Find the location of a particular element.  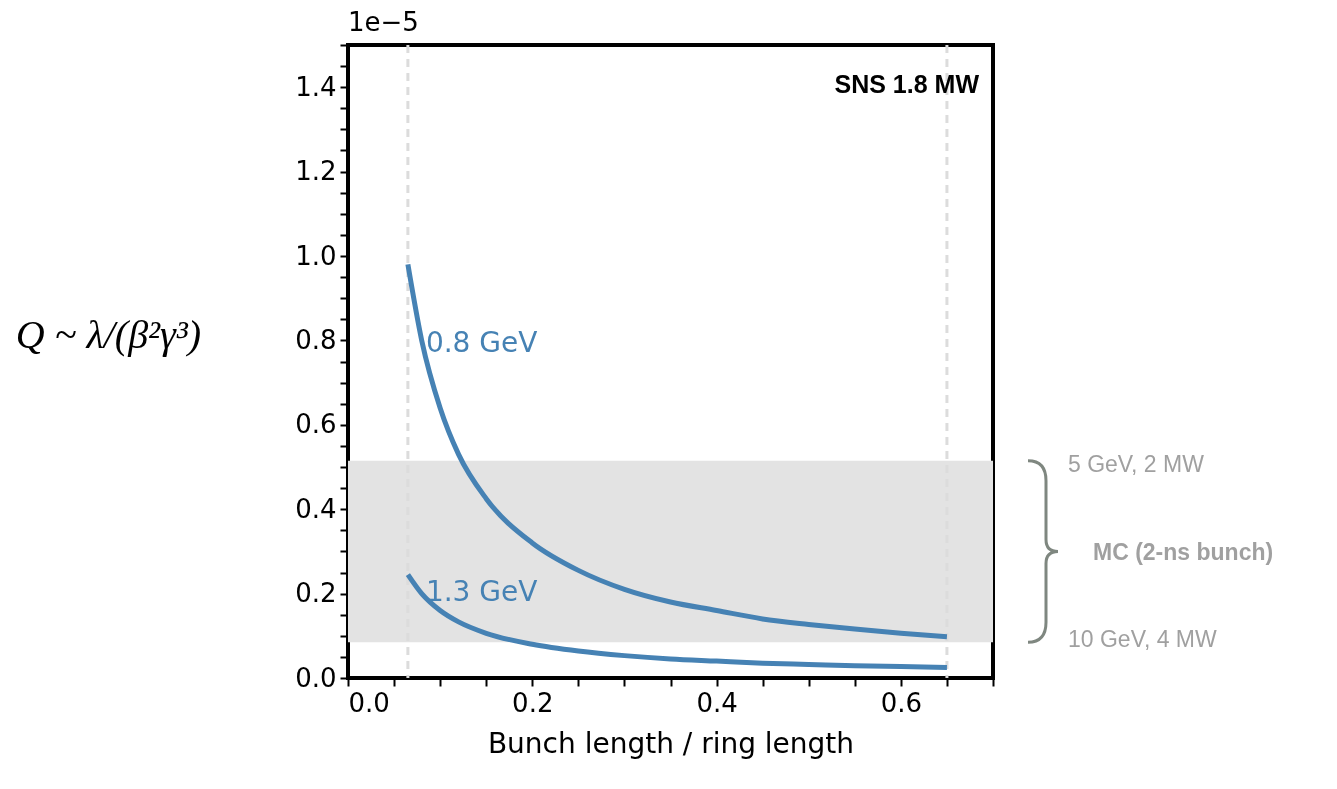

y-tick-label: 0.8 is located at coordinates (316, 339).